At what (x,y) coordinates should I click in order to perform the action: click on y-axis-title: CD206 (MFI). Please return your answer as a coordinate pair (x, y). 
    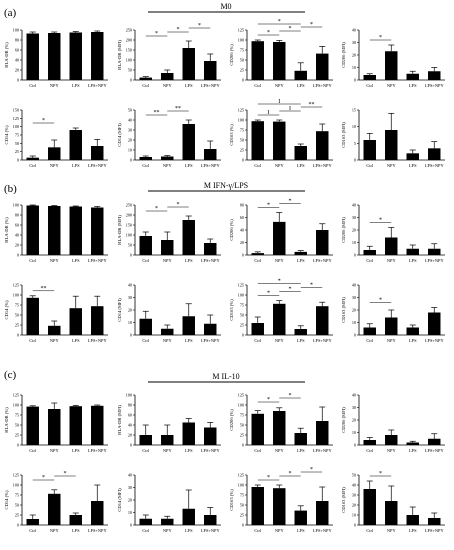
    Looking at the image, I should click on (343, 420).